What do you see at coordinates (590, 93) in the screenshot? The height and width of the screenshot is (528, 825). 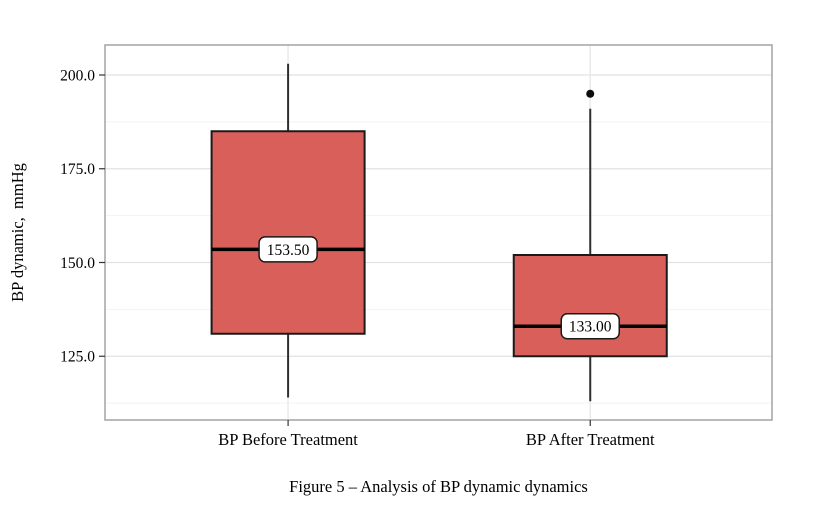 I see `outlier-point` at bounding box center [590, 93].